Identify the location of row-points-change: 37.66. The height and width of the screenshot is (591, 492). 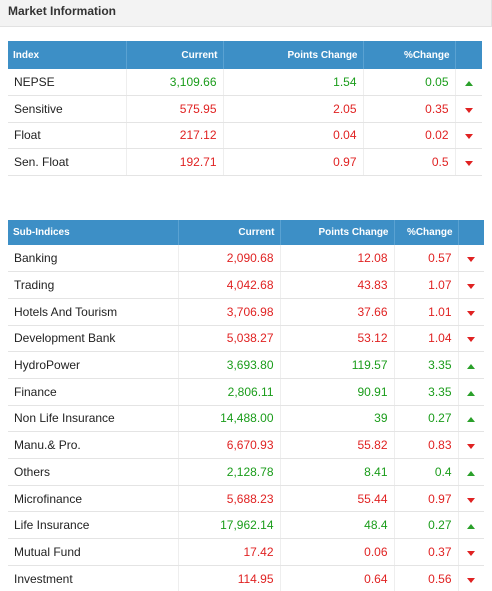
(337, 312).